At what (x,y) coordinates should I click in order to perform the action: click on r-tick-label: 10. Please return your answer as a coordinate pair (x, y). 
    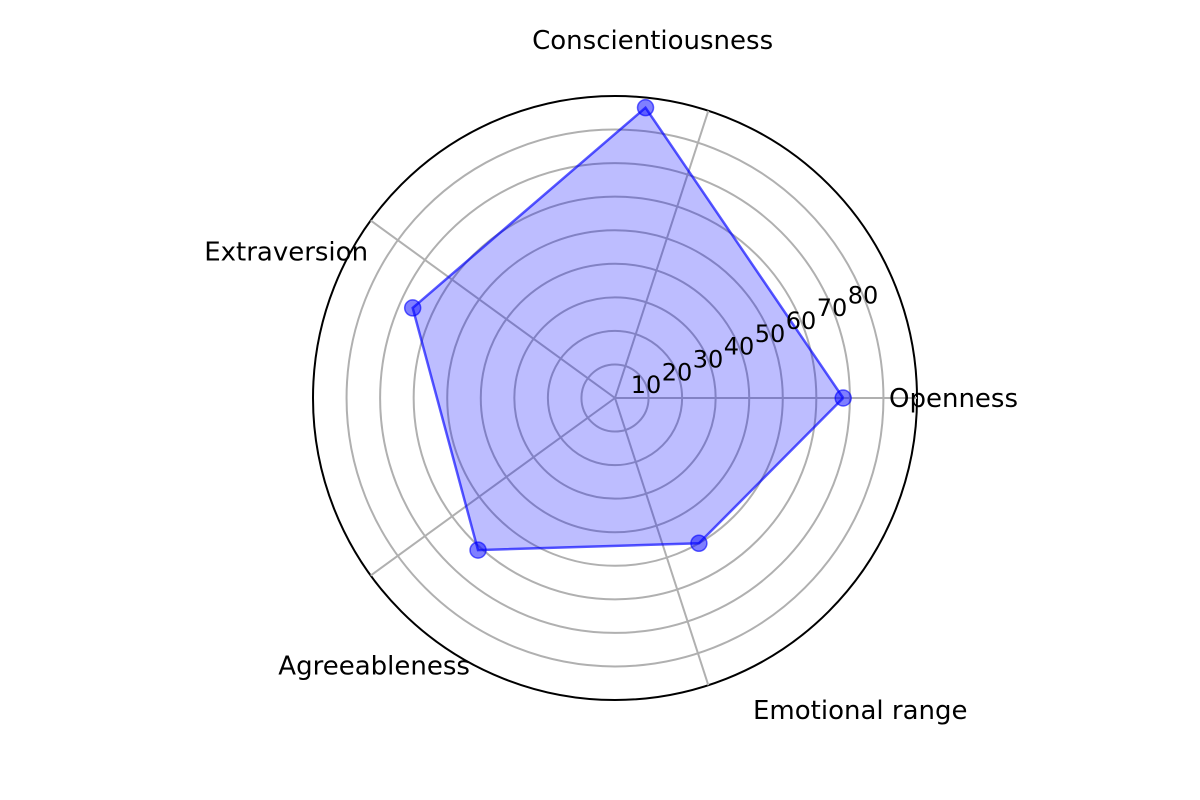
    Looking at the image, I should click on (646, 385).